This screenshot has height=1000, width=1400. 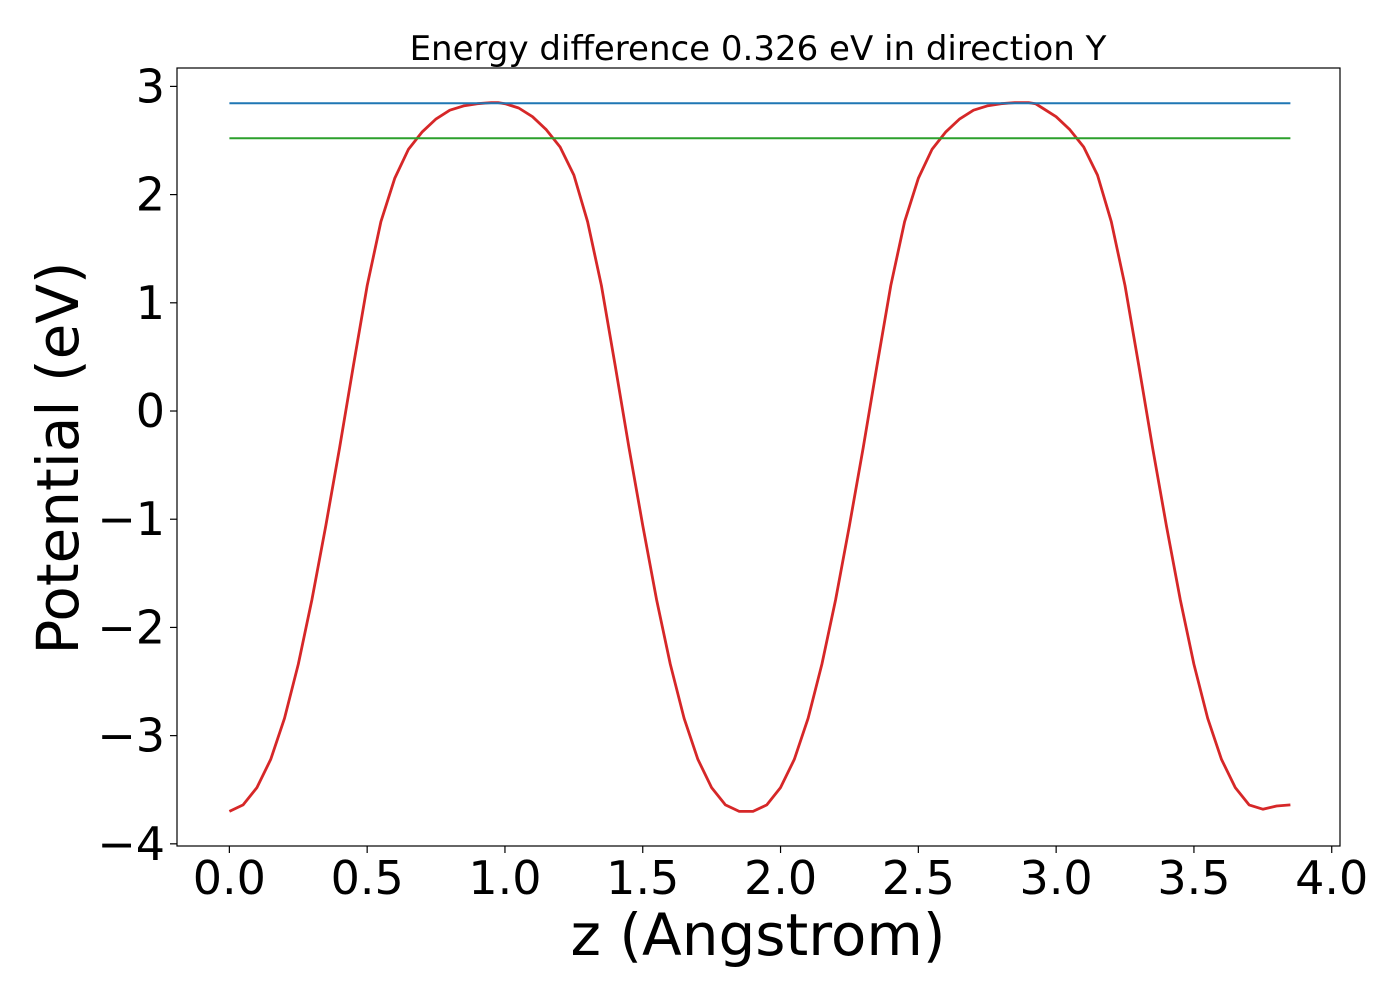 I want to click on x-tick-label: 0.5, so click(x=367, y=878).